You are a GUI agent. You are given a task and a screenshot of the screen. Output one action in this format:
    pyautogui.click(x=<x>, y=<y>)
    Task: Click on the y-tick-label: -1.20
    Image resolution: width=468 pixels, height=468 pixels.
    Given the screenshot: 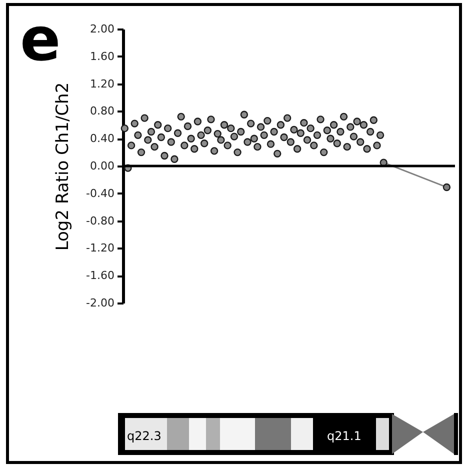 What is the action you would take?
    pyautogui.click(x=100, y=248)
    